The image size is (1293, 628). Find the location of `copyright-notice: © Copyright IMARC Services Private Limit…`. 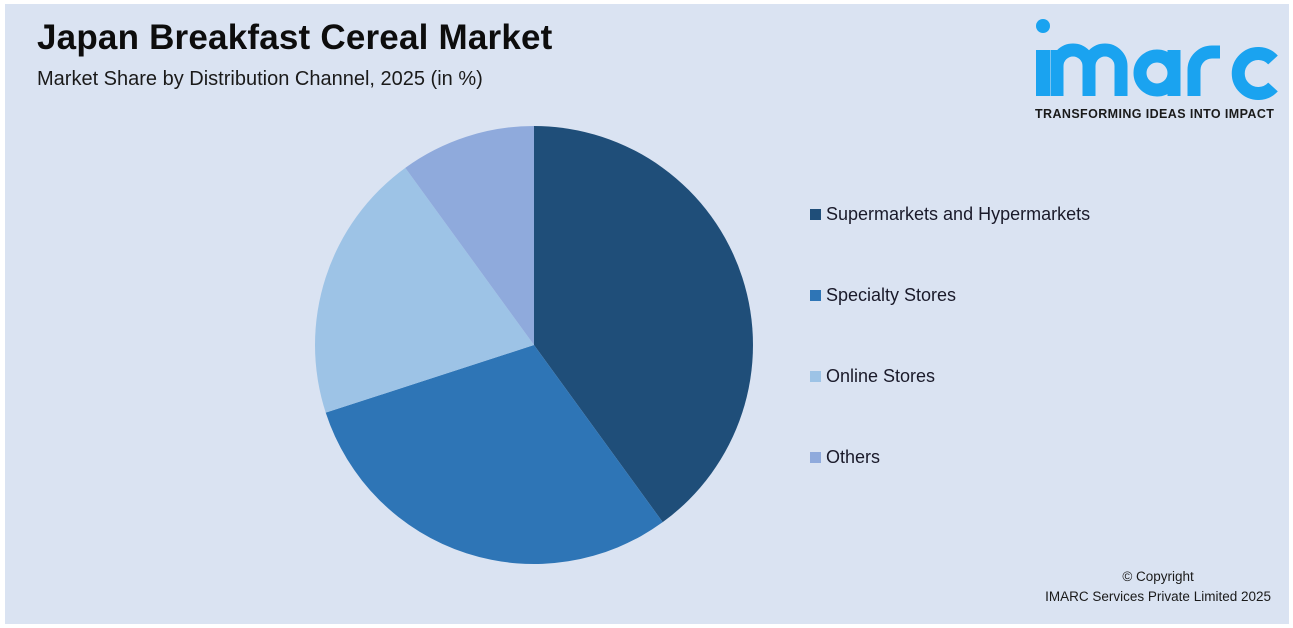

copyright-notice: © Copyright IMARC Services Private Limit… is located at coordinates (1158, 587).